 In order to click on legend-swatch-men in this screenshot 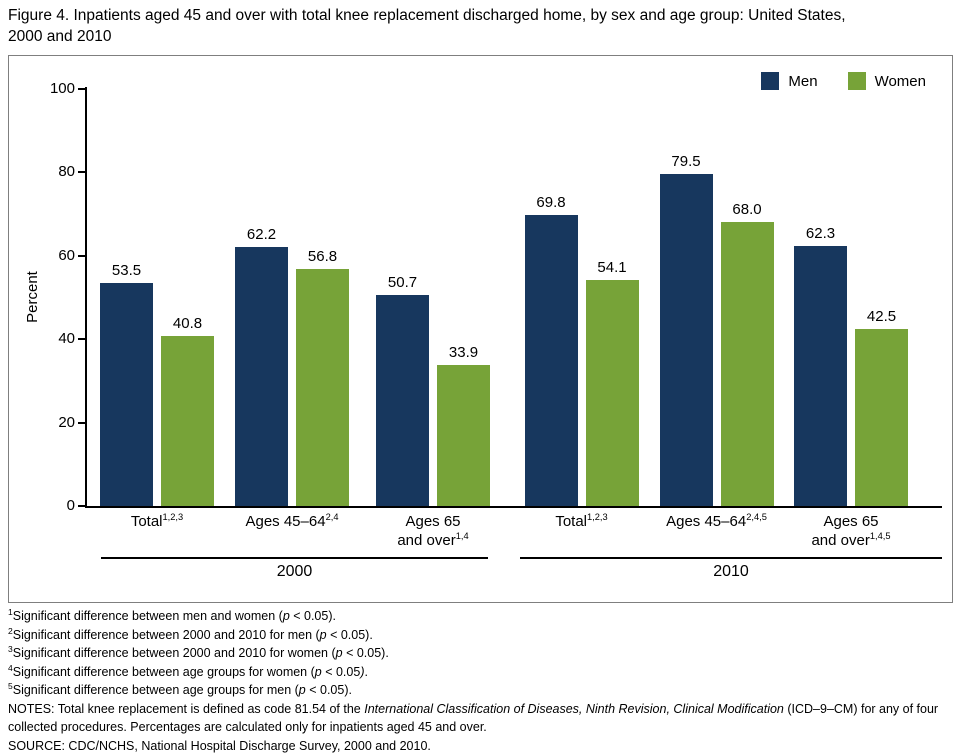, I will do `click(770, 81)`.